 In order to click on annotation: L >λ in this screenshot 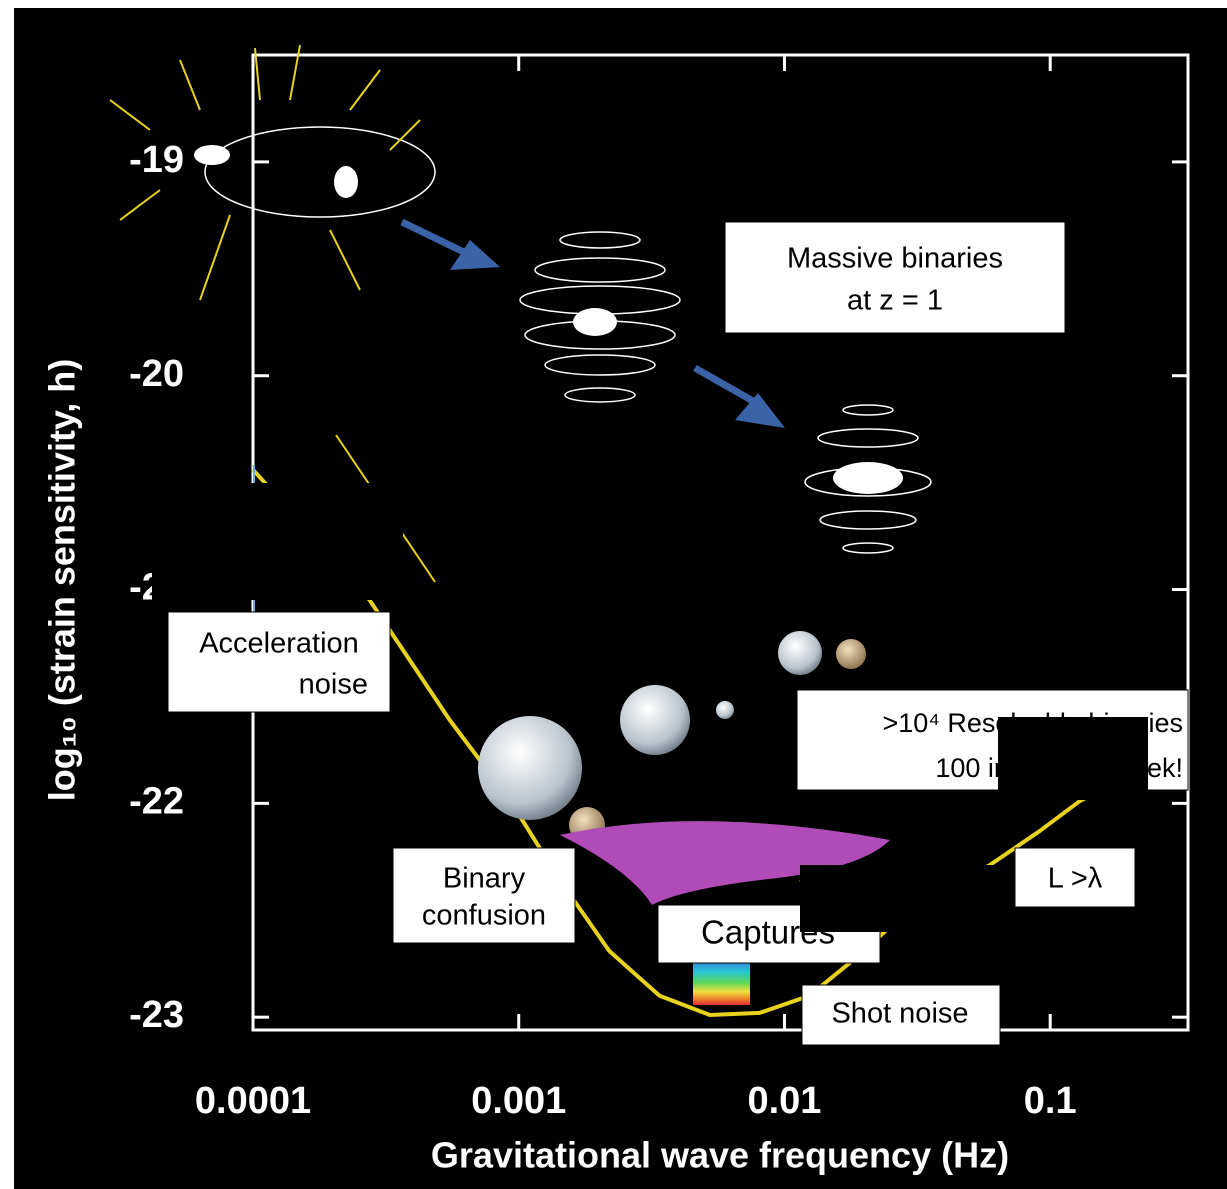, I will do `click(1075, 879)`.